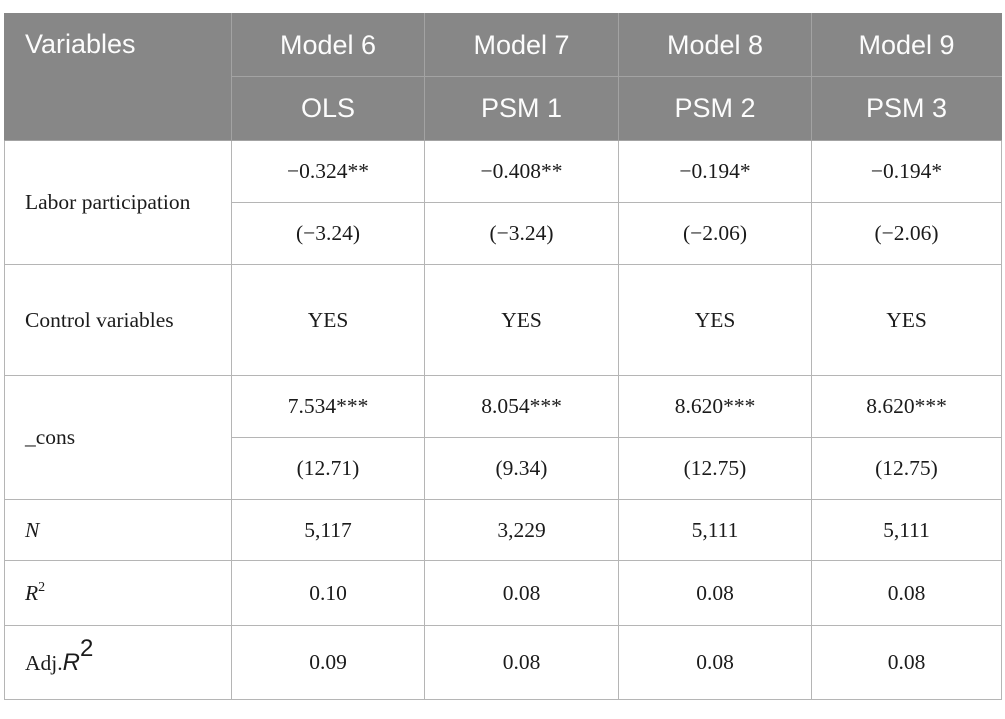  Describe the element at coordinates (71, 662) in the screenshot. I see `adj-r-symbol: R` at that location.